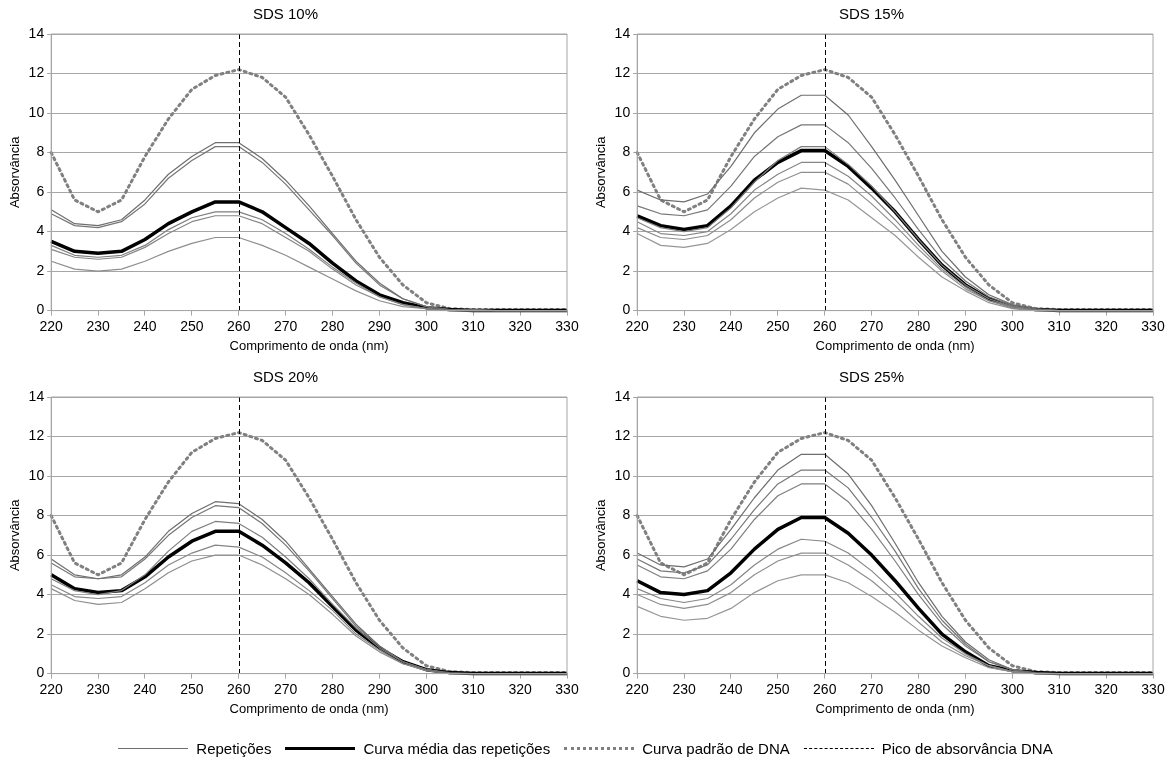 The width and height of the screenshot is (1171, 773). What do you see at coordinates (457, 748) in the screenshot?
I see `legend-label: Curva média das repetições` at bounding box center [457, 748].